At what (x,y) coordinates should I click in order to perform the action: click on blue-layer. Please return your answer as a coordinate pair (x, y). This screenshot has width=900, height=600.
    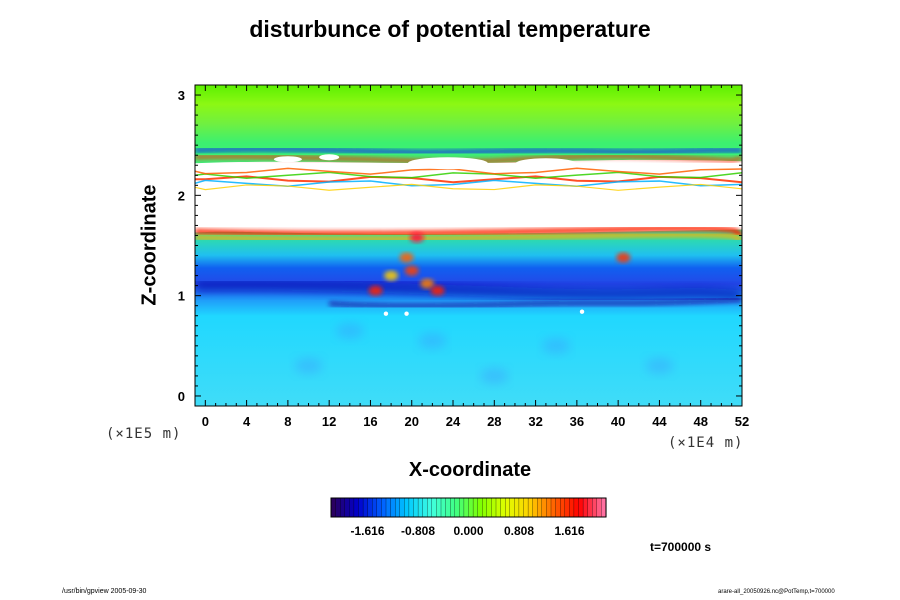
    Looking at the image, I should click on (468, 290).